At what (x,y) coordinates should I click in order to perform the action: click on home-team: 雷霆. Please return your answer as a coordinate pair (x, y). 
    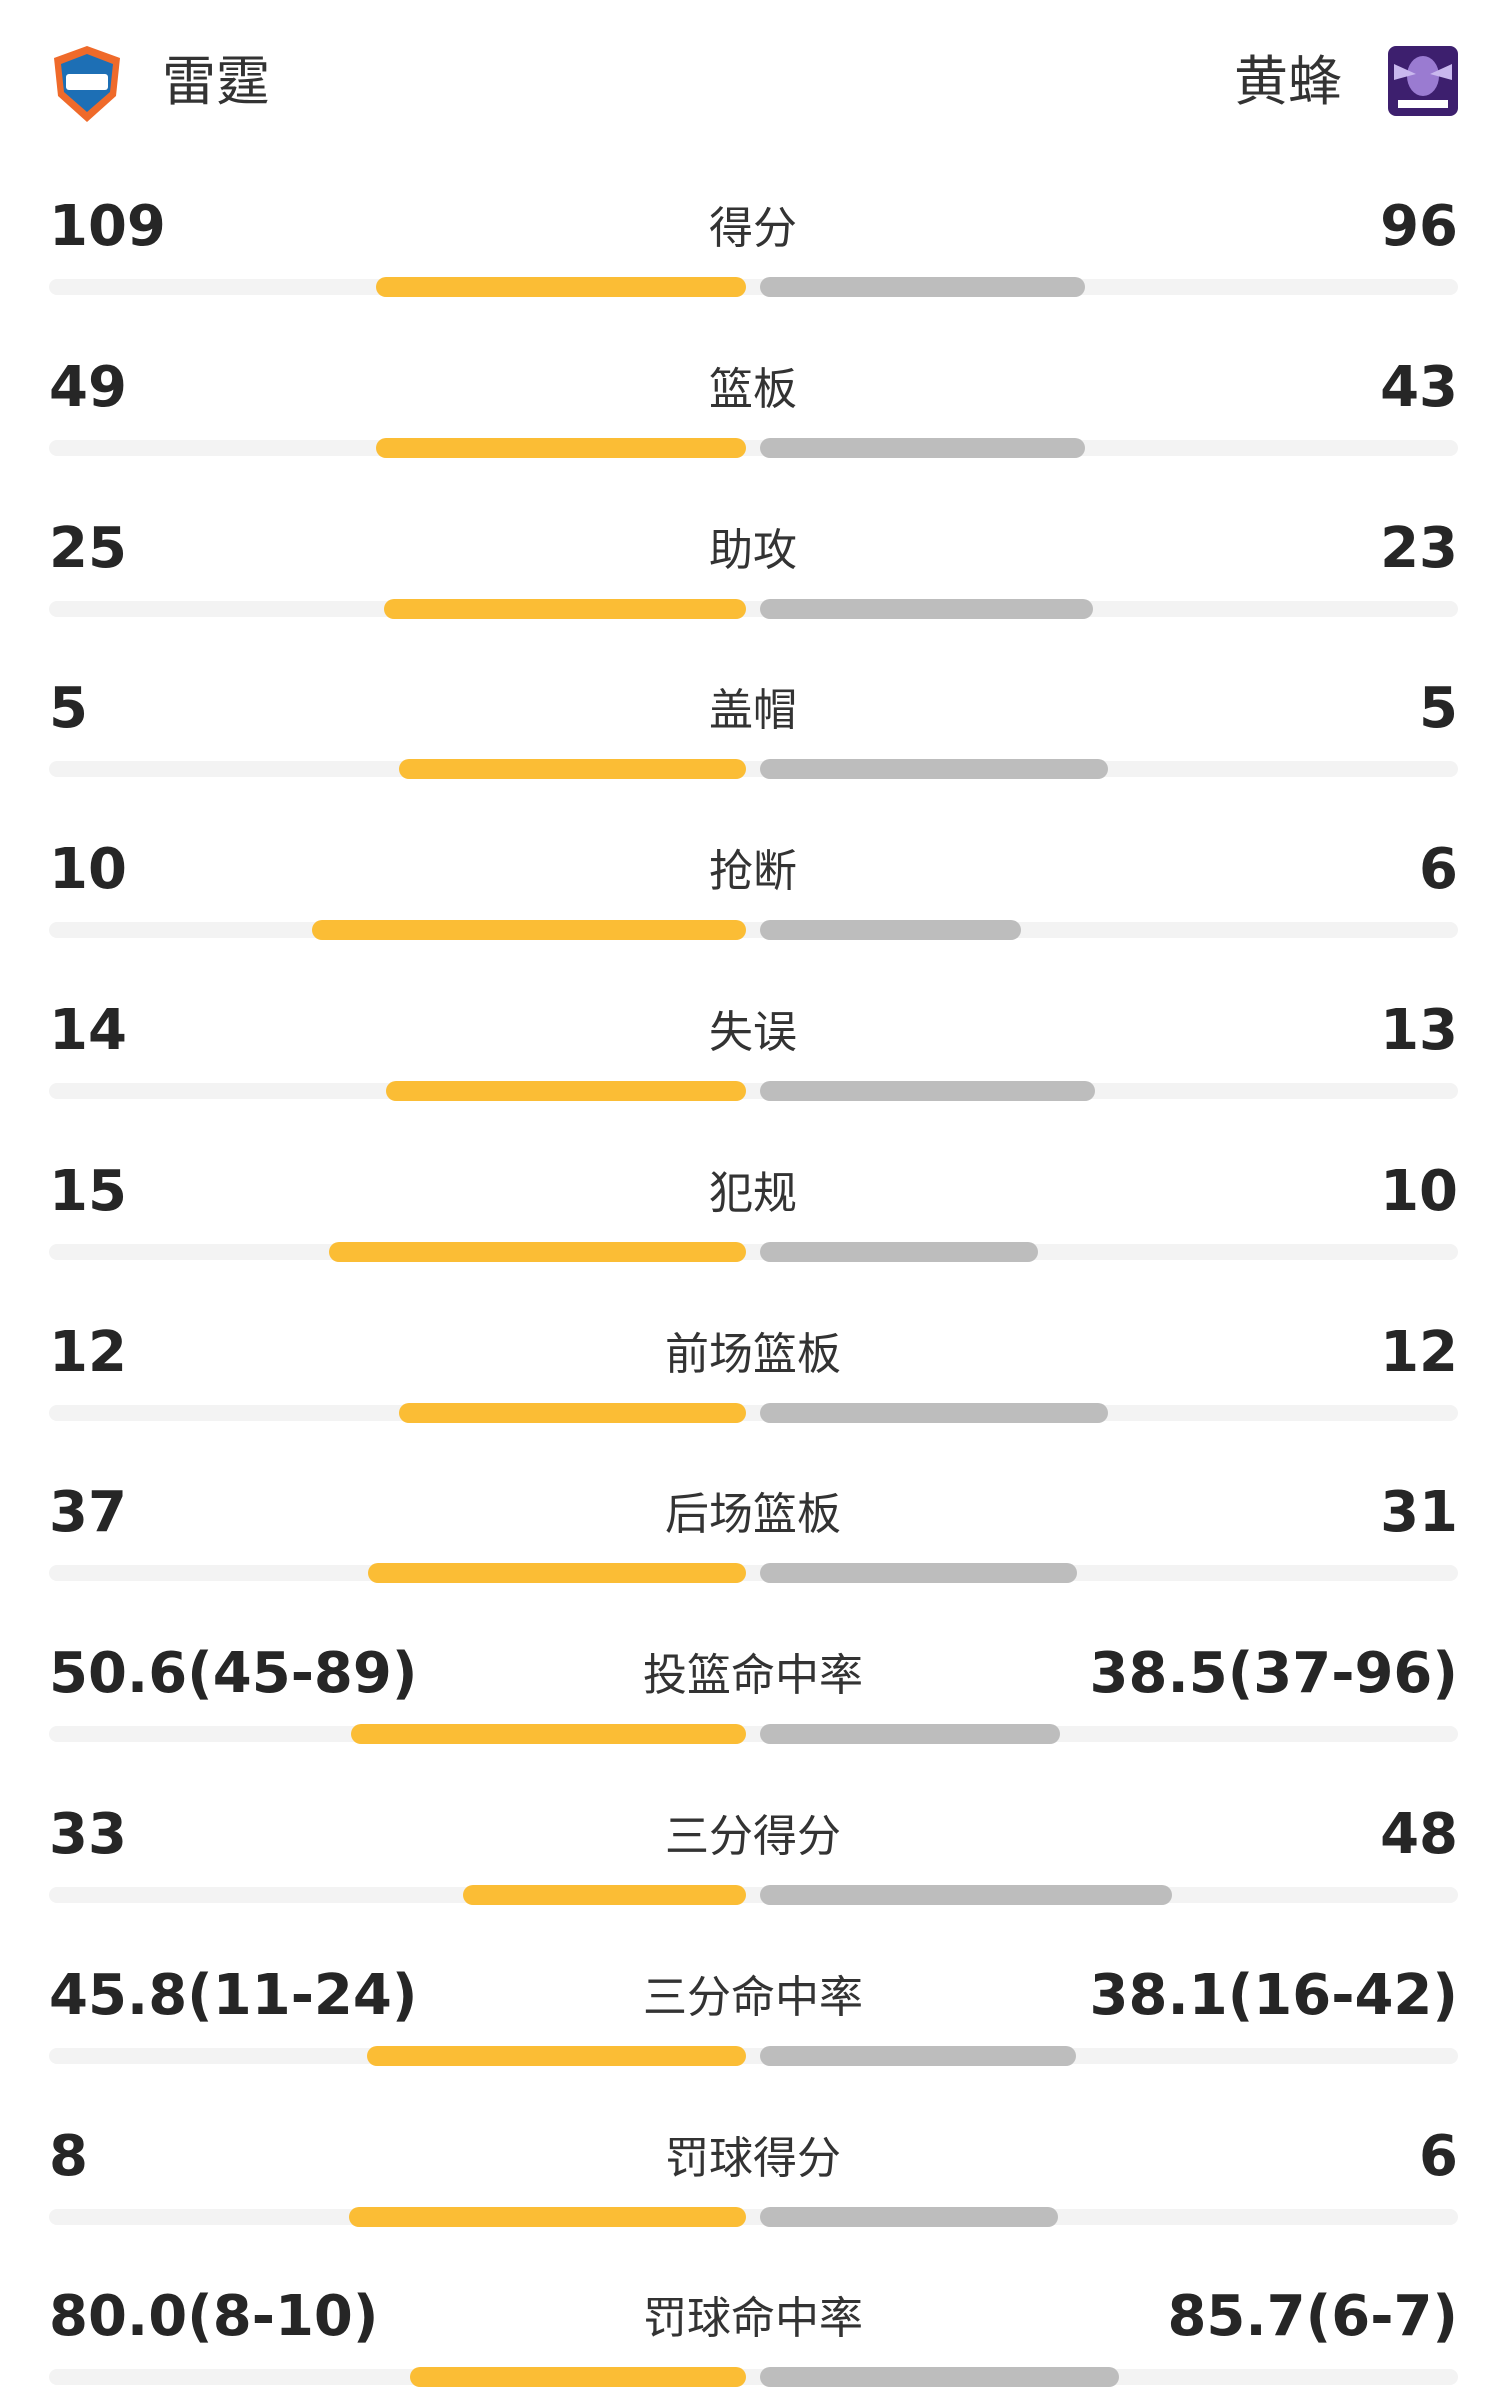
    Looking at the image, I should click on (216, 81).